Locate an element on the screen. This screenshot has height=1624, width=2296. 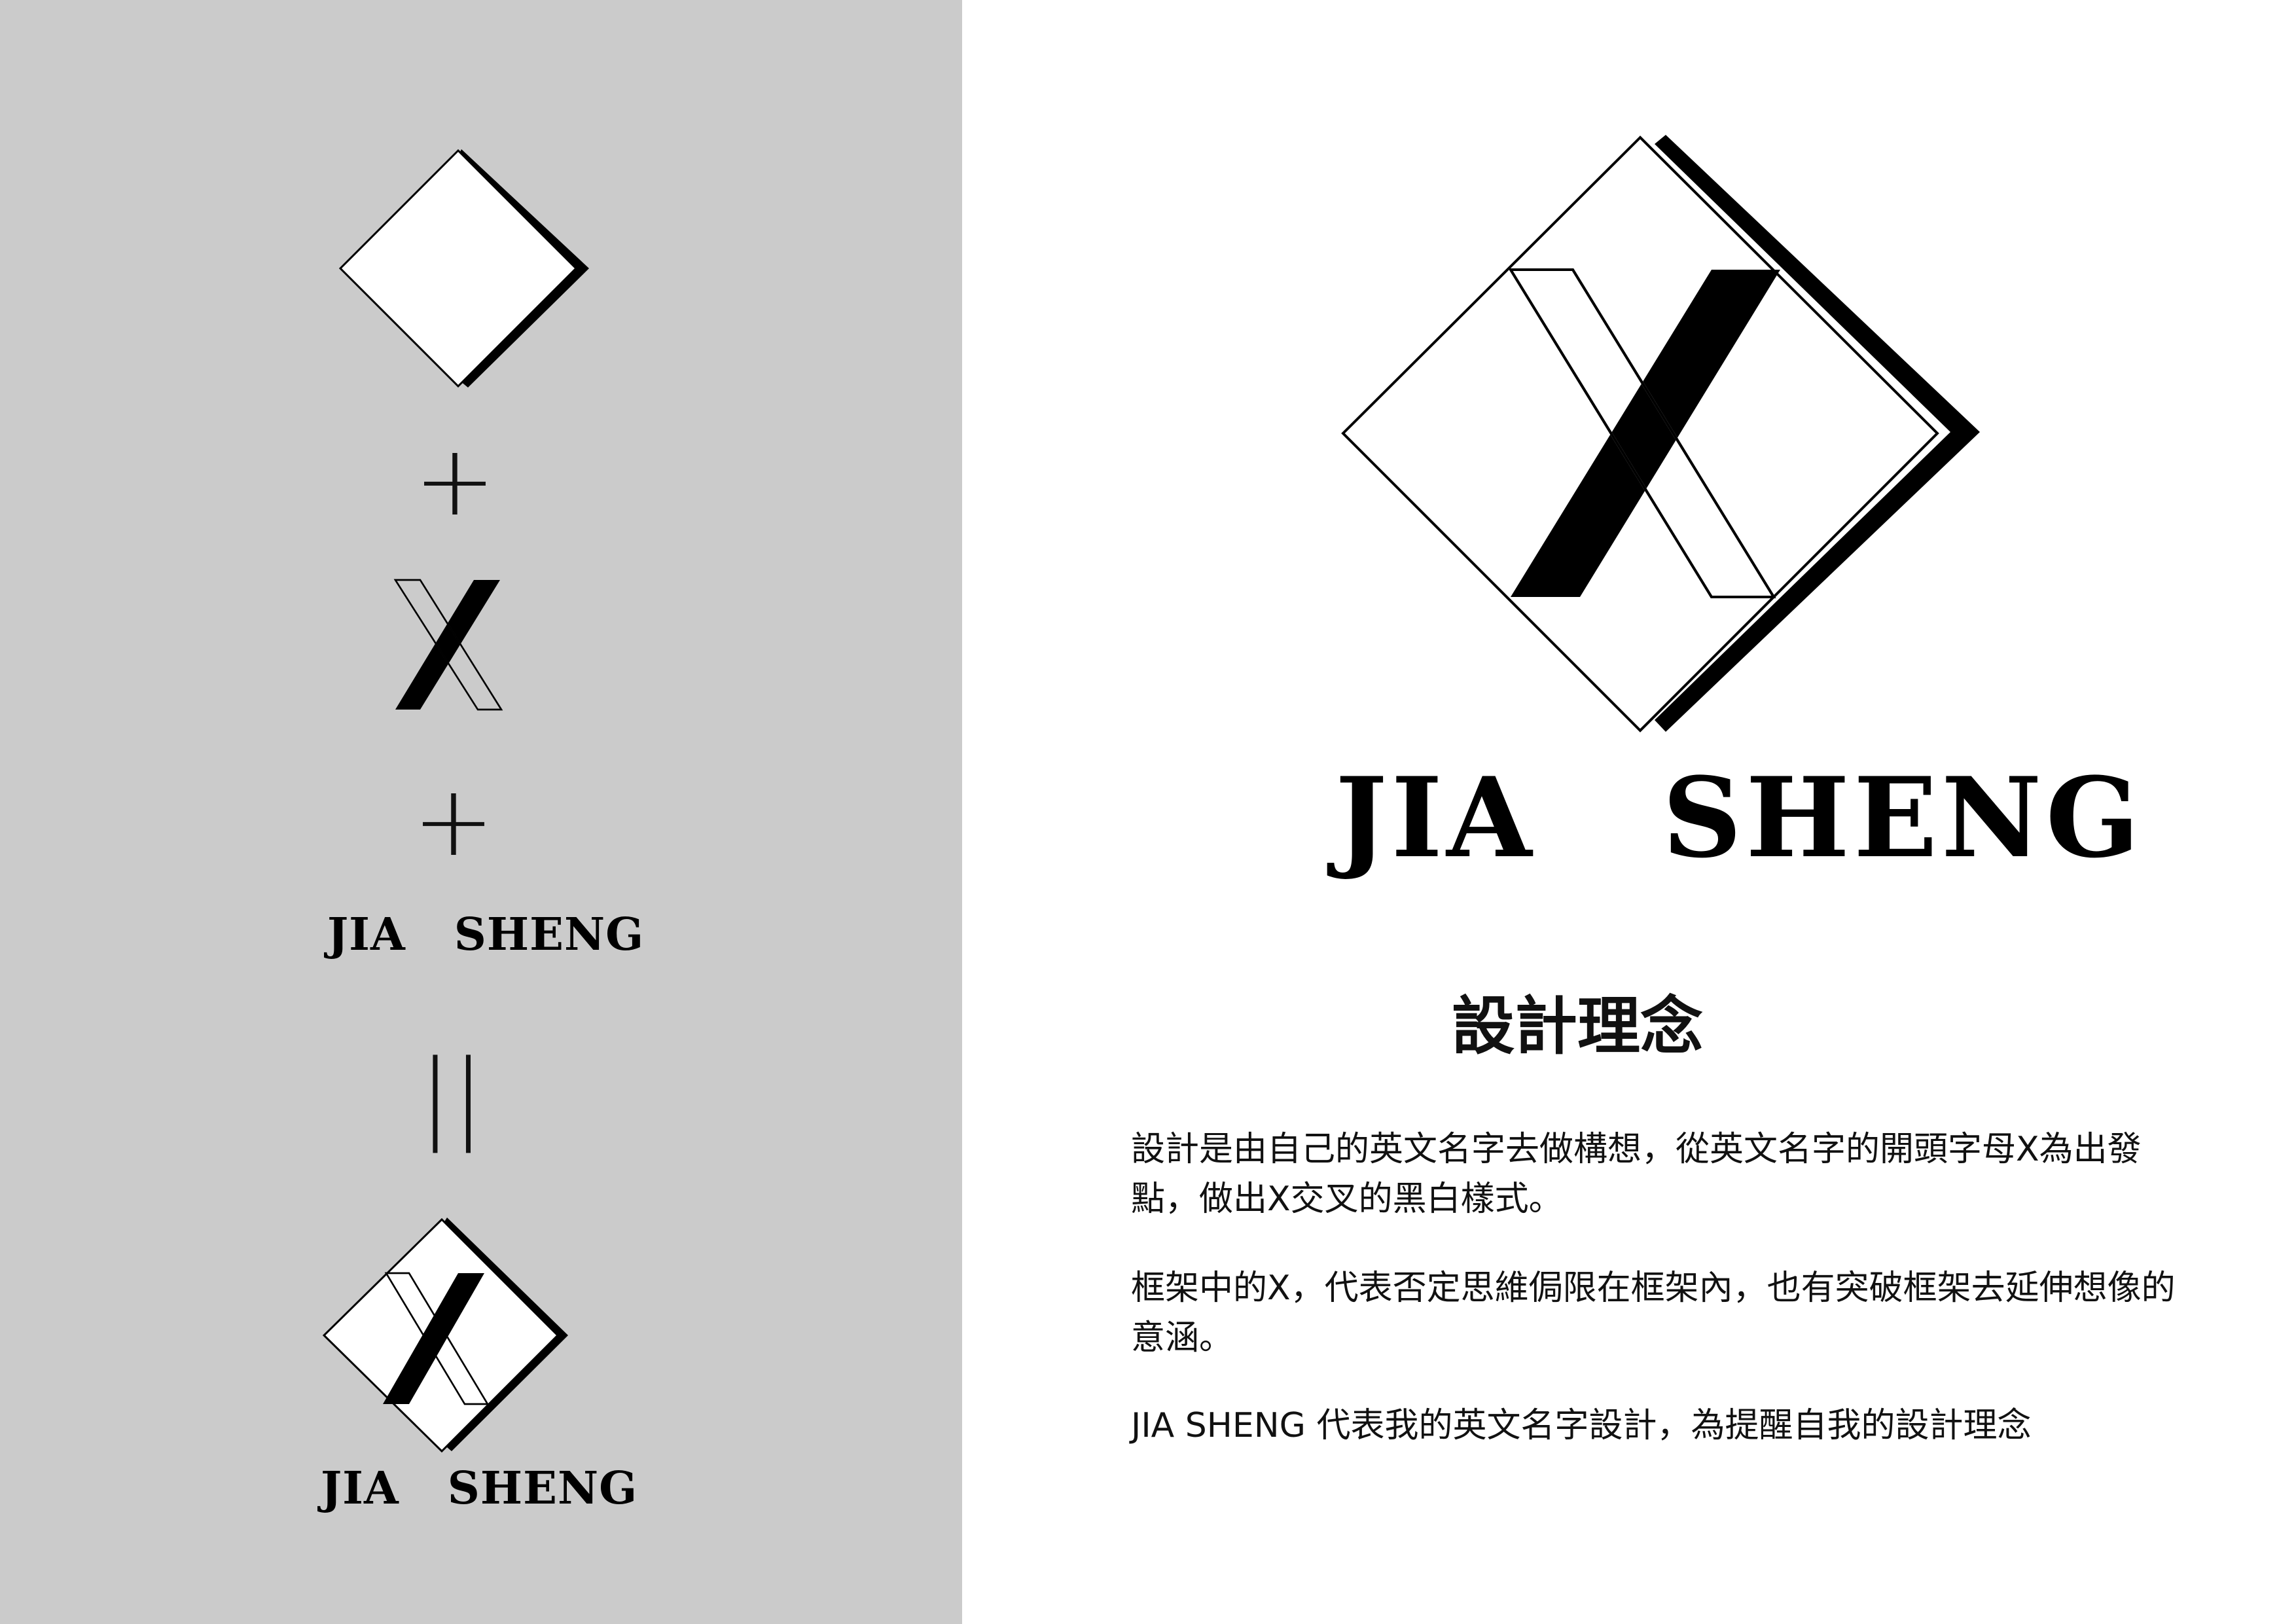
letter-x-icon is located at coordinates (448, 645).